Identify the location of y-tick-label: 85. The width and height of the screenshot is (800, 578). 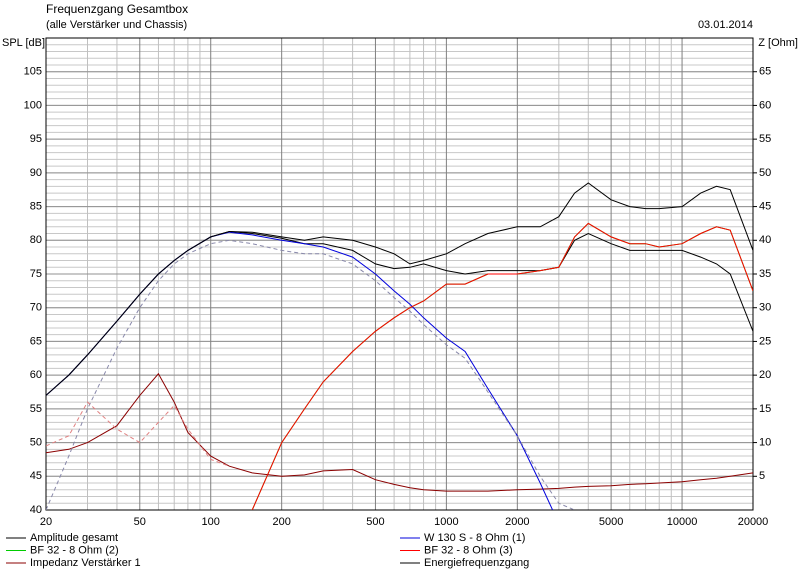
(36, 206).